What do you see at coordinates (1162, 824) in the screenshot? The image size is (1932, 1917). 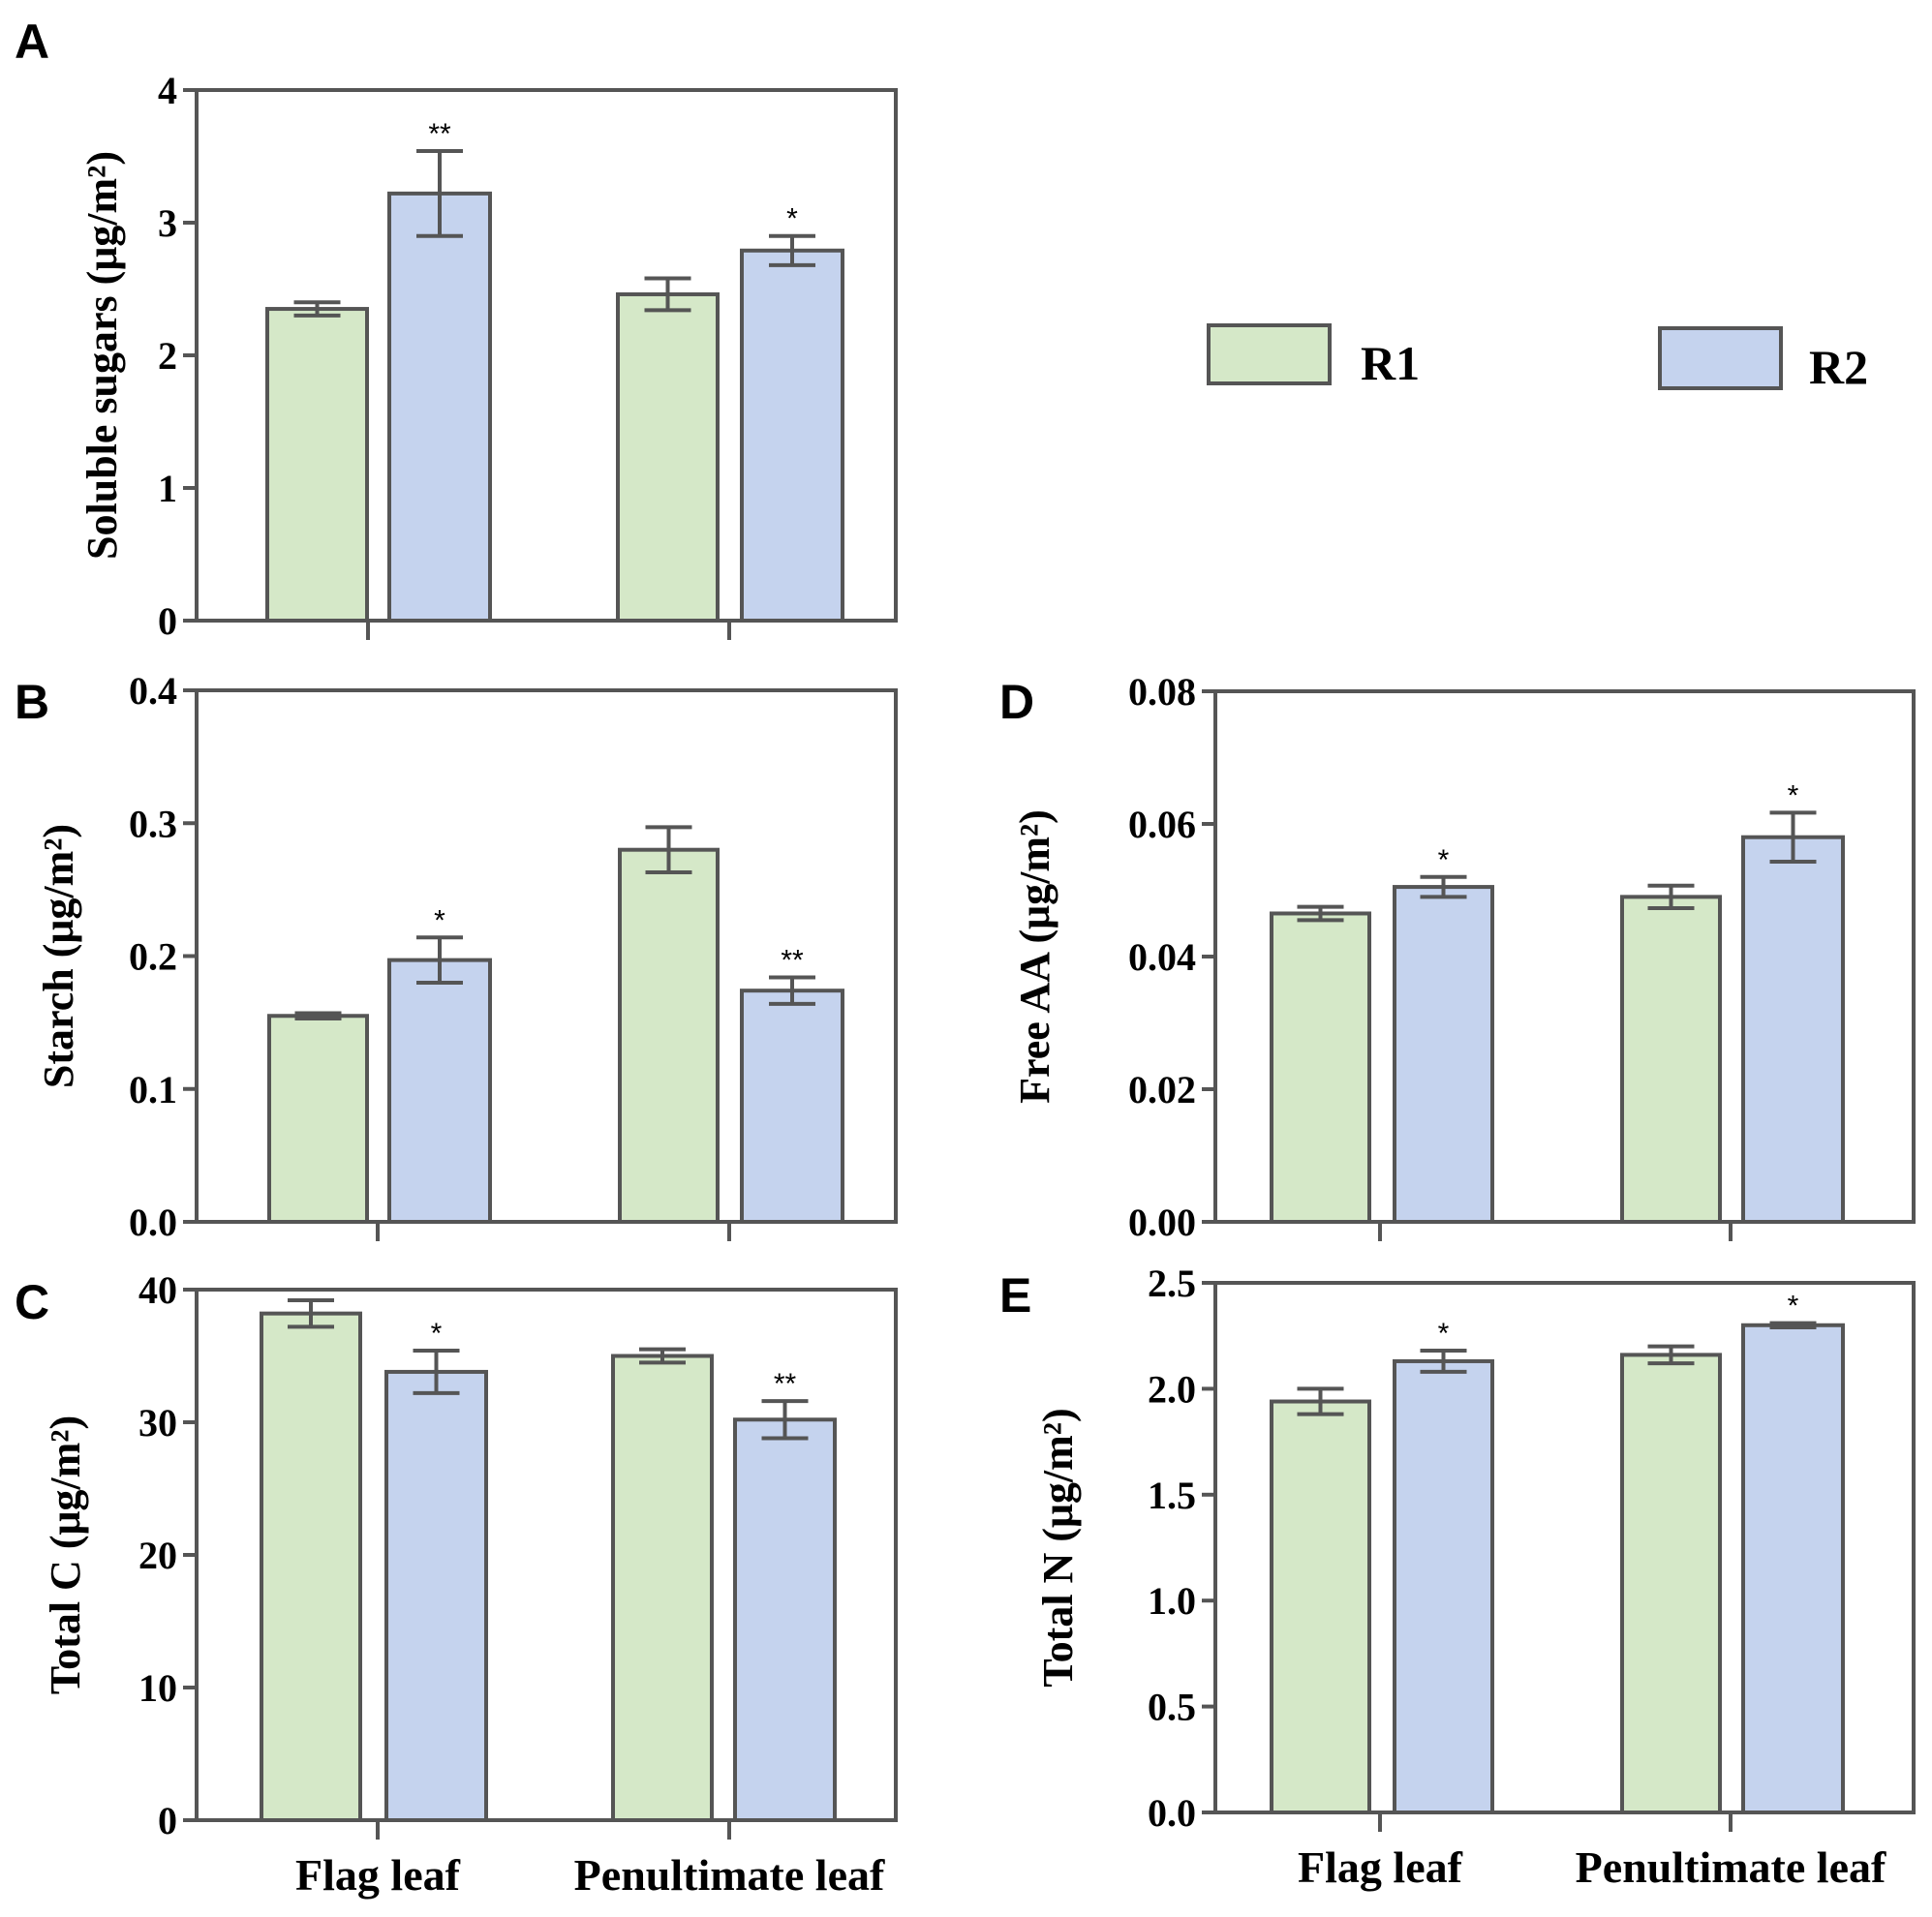 I see `y-tick-label: 0.06` at bounding box center [1162, 824].